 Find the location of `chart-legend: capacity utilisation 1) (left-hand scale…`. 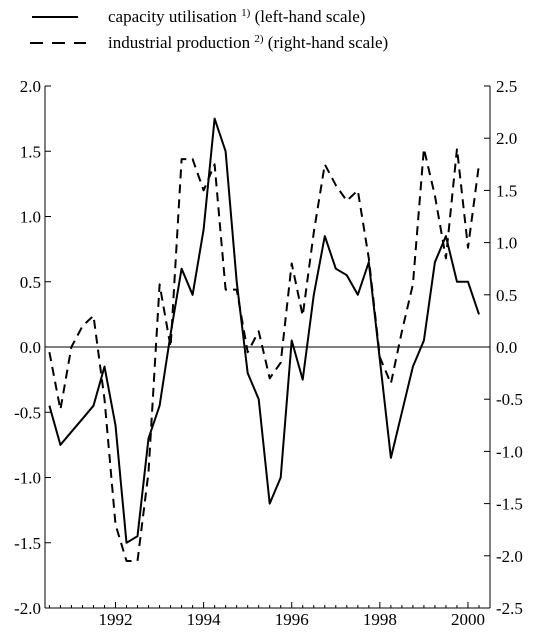

chart-legend: capacity utilisation 1) (left-hand scale… is located at coordinates (270, 30).